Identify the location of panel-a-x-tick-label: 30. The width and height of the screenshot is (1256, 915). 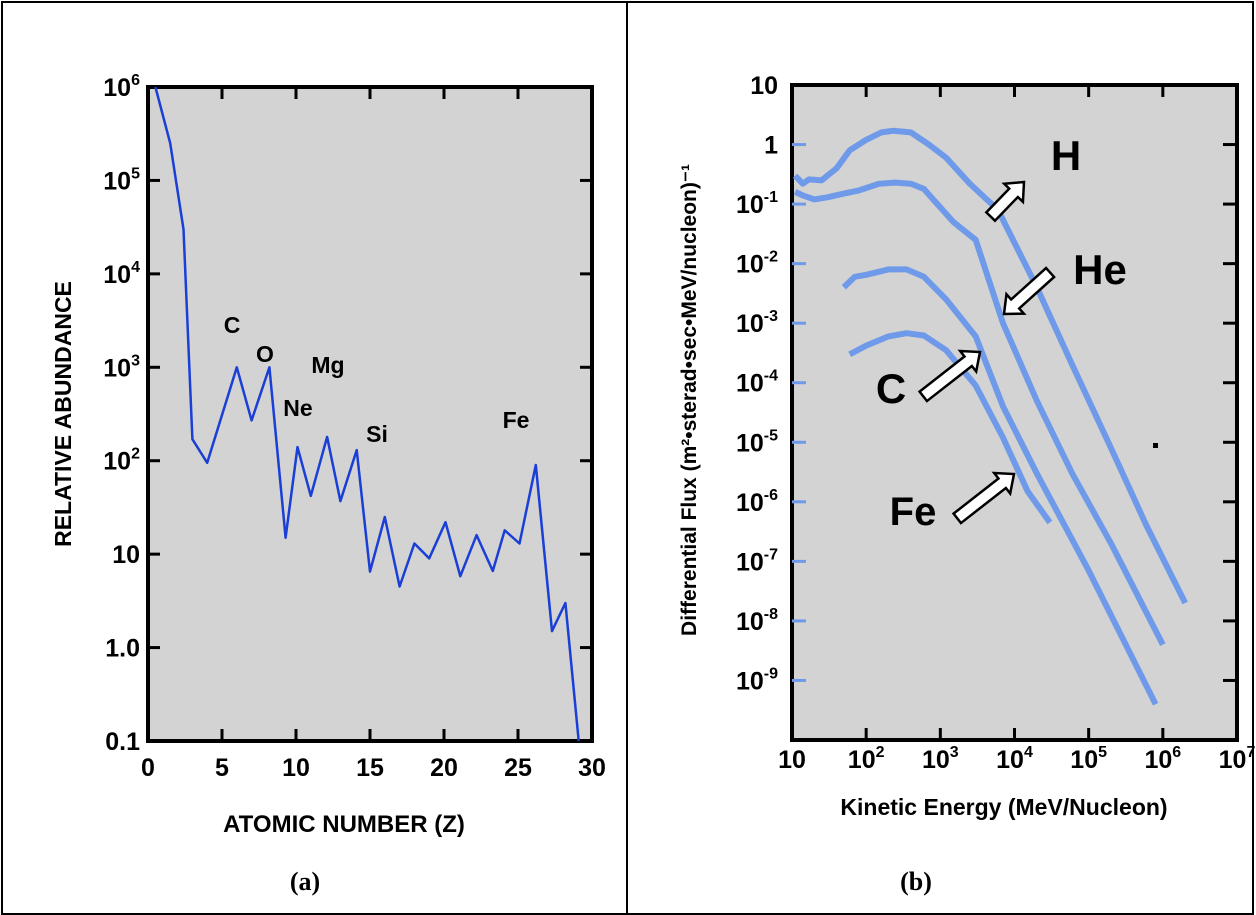
(592, 768).